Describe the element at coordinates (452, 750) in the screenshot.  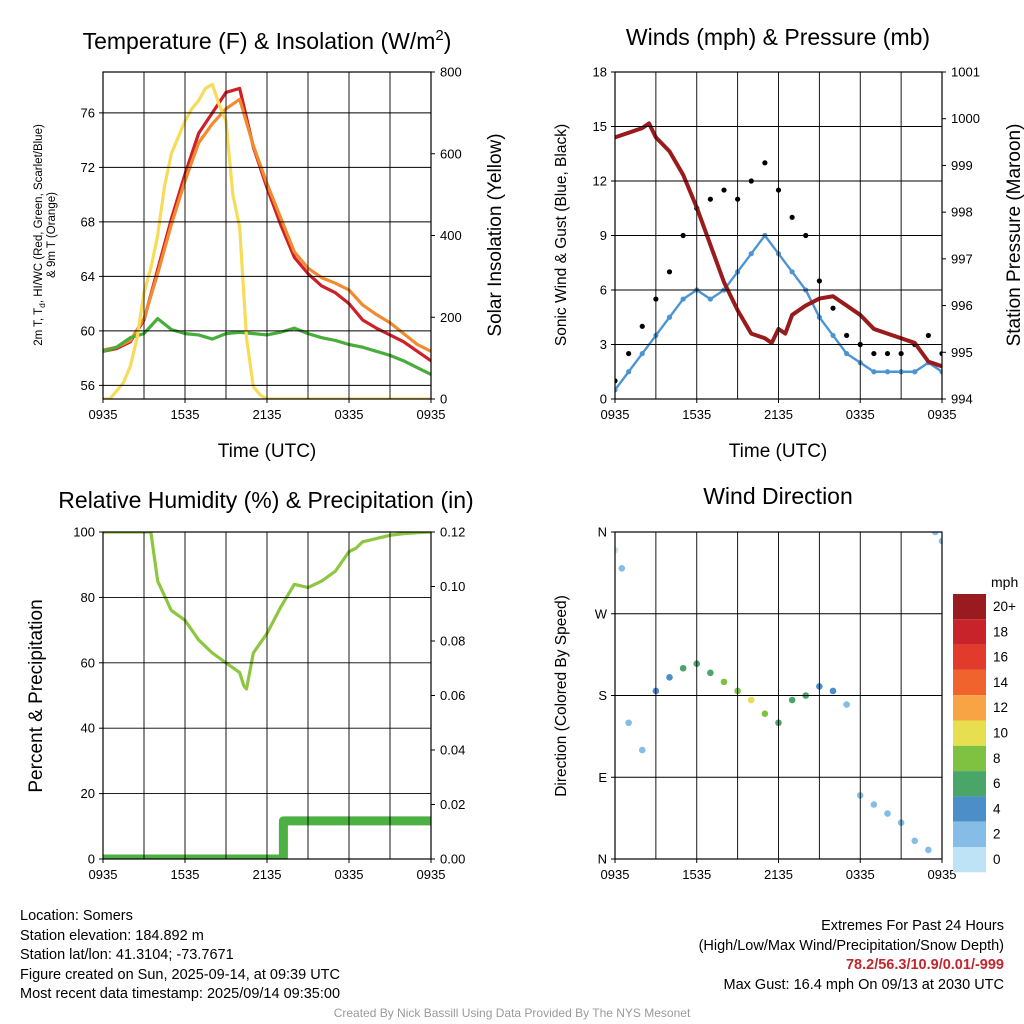
I see `y-tick-label-right: 0.04` at that location.